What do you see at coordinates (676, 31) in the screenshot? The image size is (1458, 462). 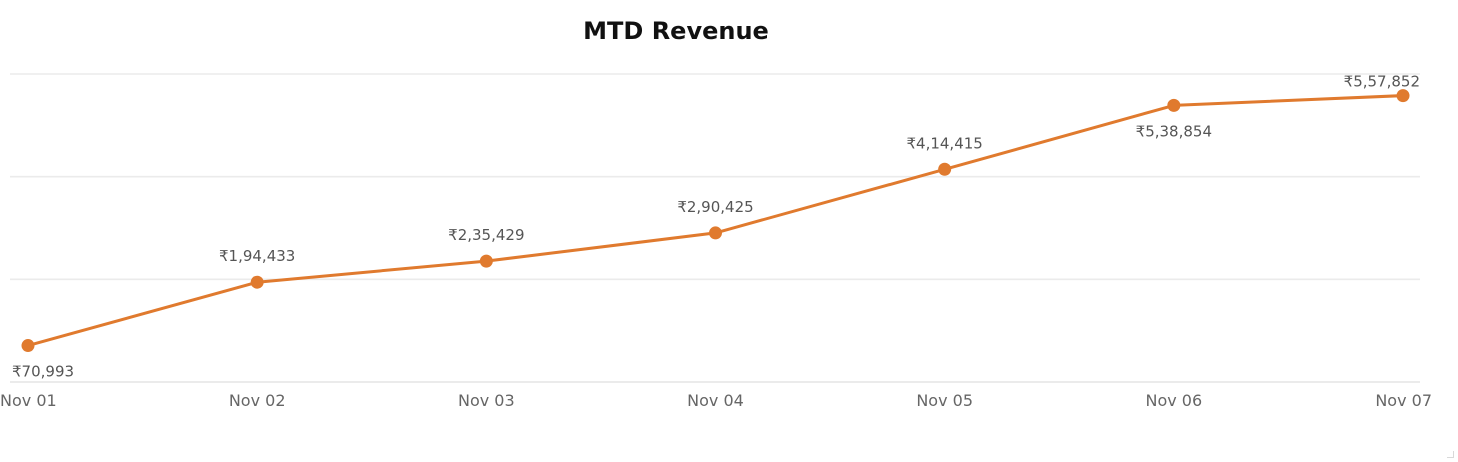 I see `chart-title: MTD Revenue` at bounding box center [676, 31].